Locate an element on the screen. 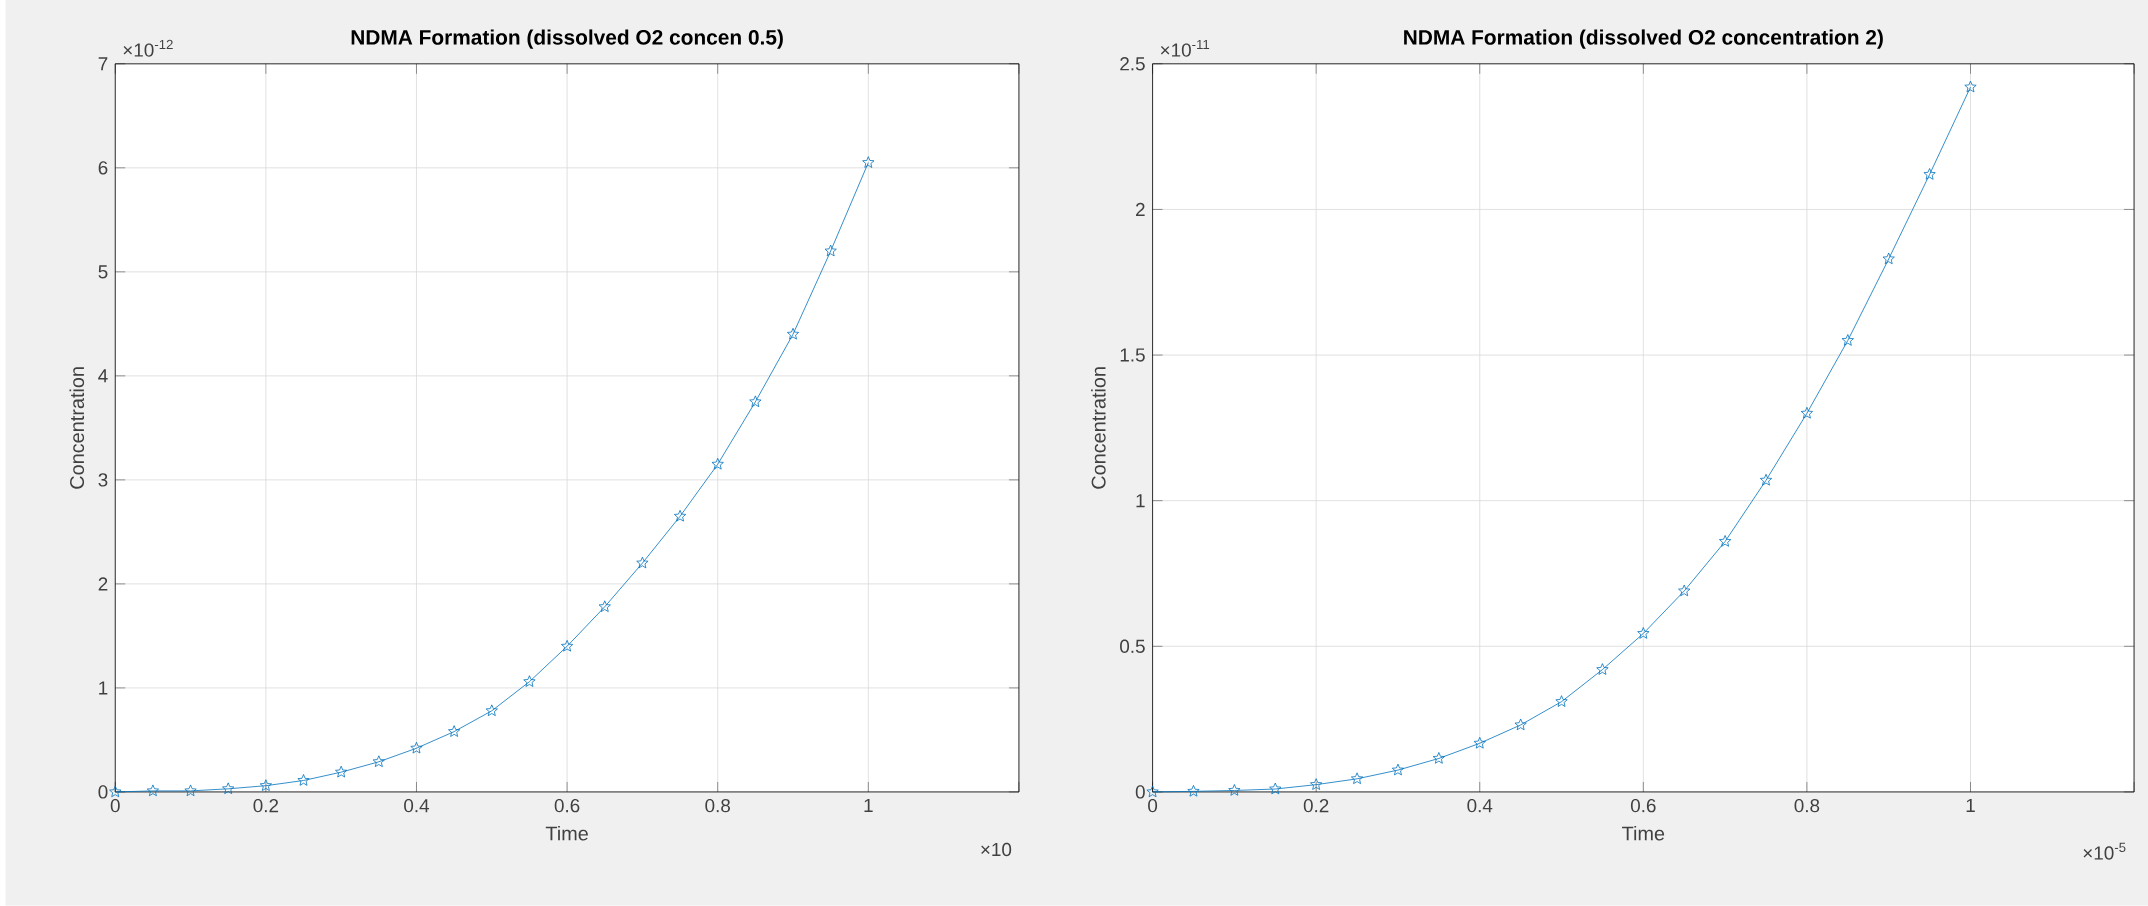  y-tick-label: 0.5 is located at coordinates (1132, 646).